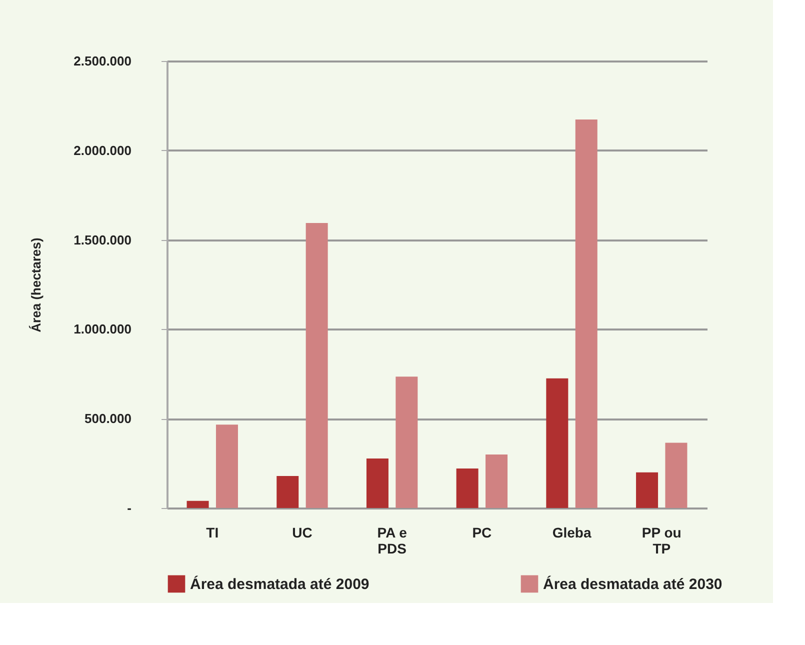 Image resolution: width=805 pixels, height=645 pixels. What do you see at coordinates (302, 532) in the screenshot?
I see `x-tick-label: UC` at bounding box center [302, 532].